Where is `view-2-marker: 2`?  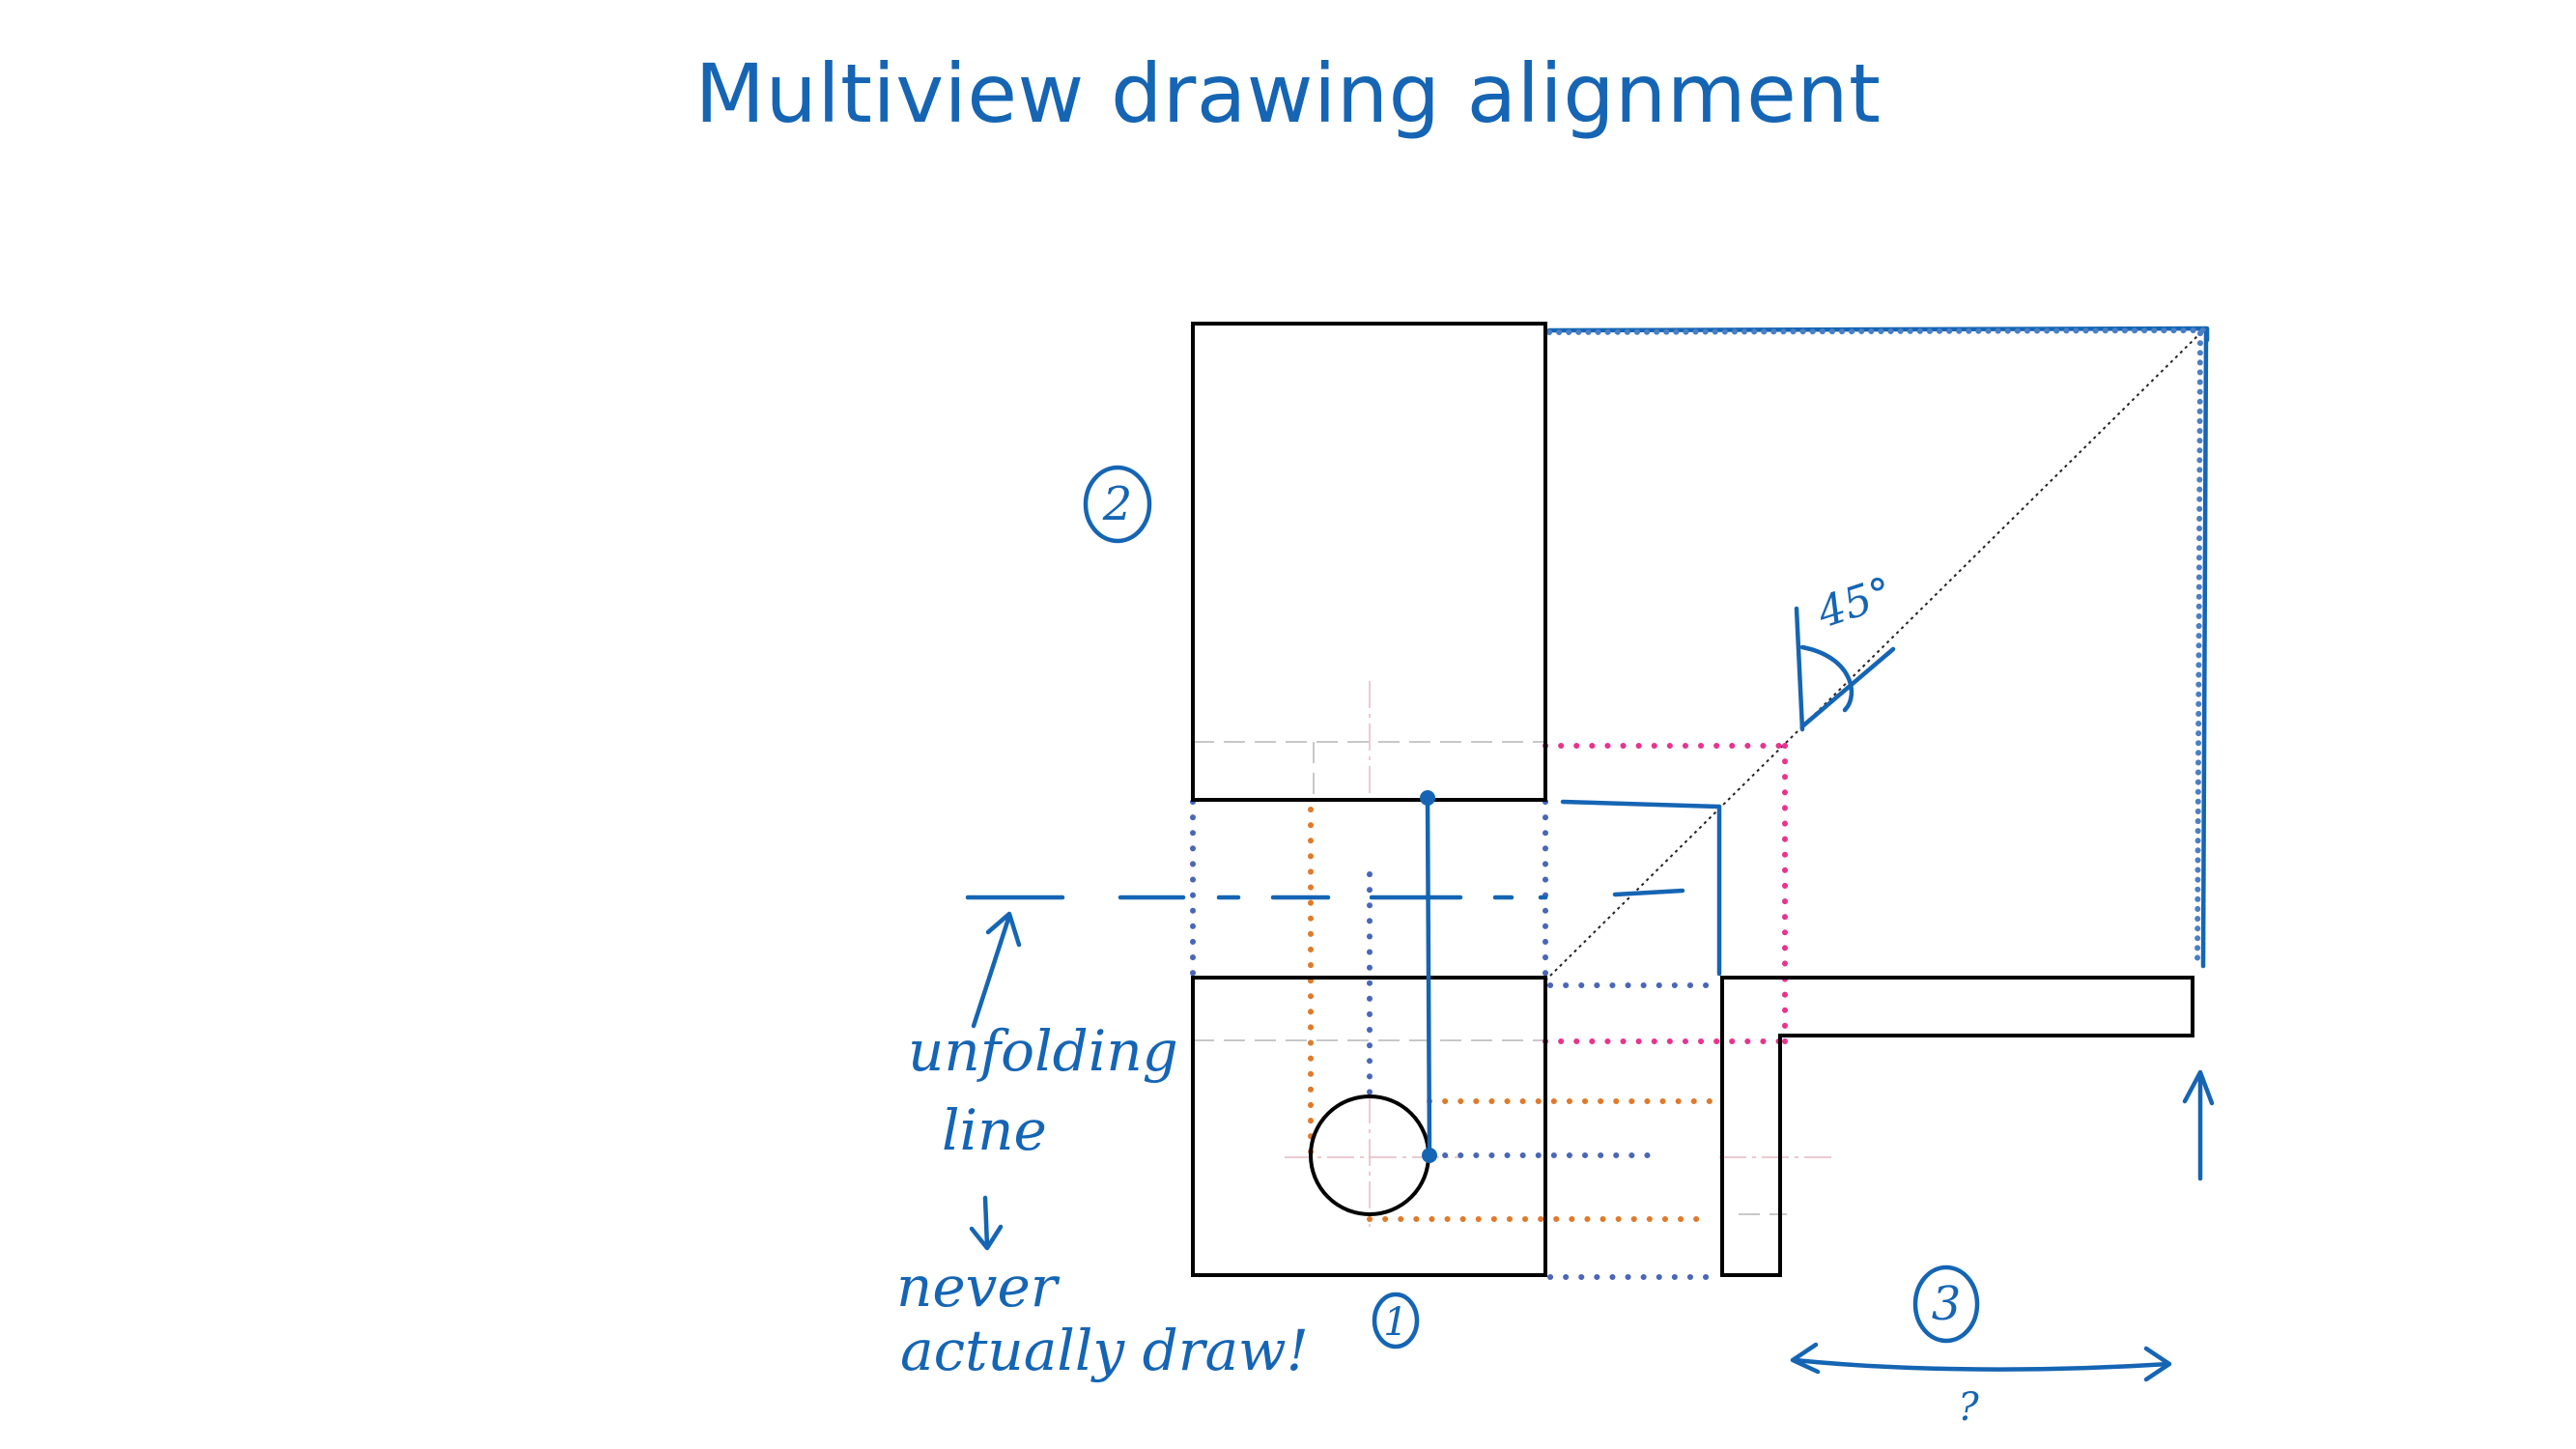
view-2-marker: 2 is located at coordinates (1117, 505).